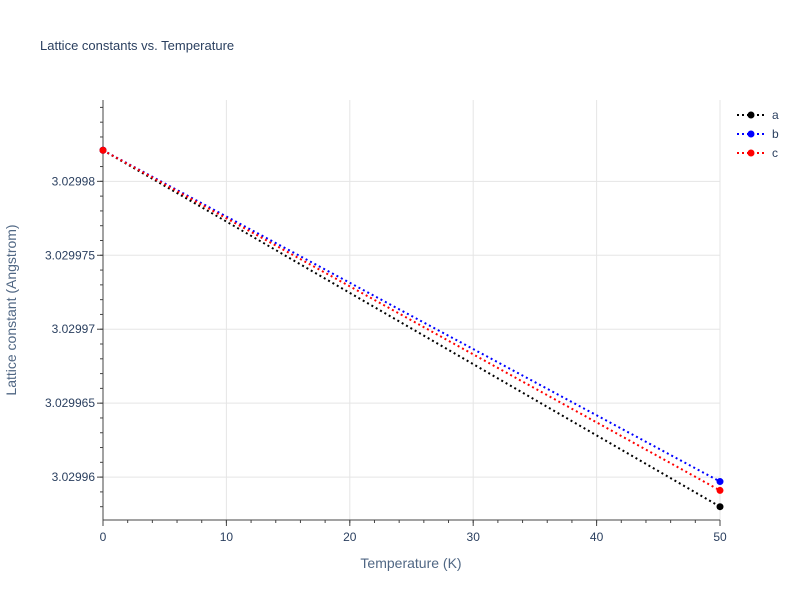  What do you see at coordinates (137, 45) in the screenshot?
I see `chart-title: Lattice constants vs. Temperature` at bounding box center [137, 45].